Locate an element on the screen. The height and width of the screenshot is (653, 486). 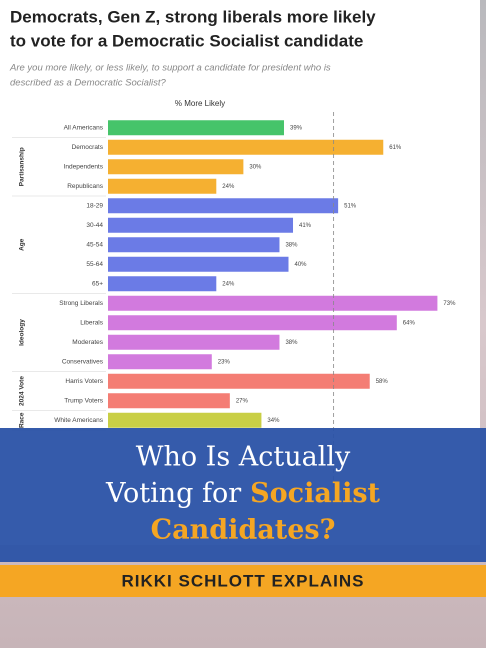
category-label: Liberals is located at coordinates (92, 322).